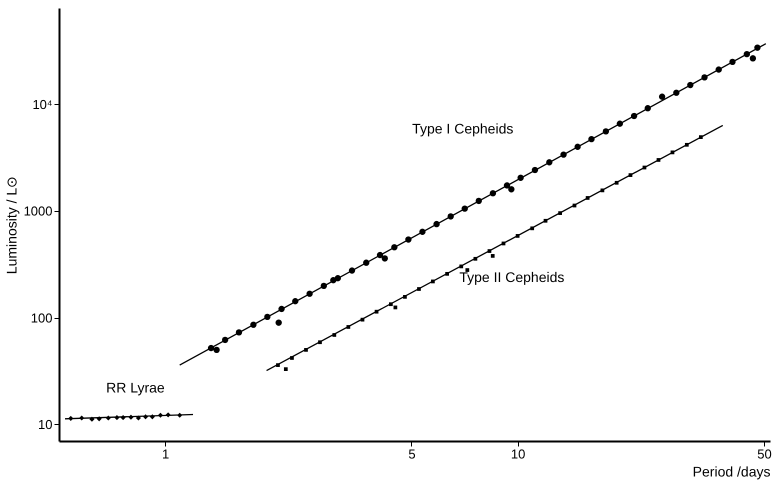 The width and height of the screenshot is (783, 484). I want to click on x-axis-title: Period /days, so click(731, 472).